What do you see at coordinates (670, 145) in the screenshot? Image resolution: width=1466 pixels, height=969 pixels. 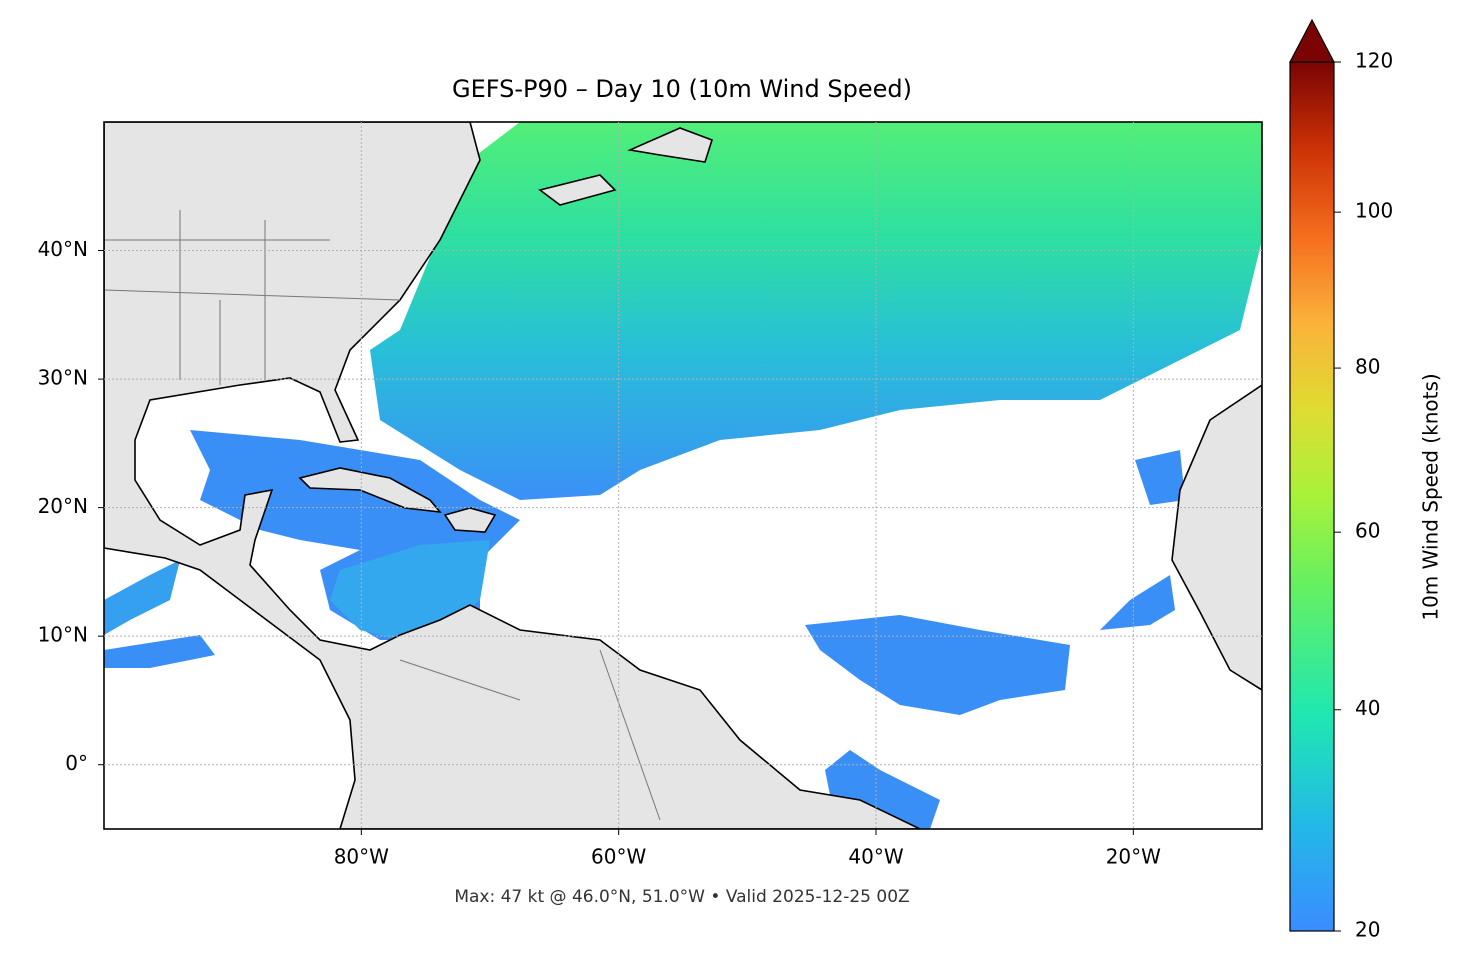 I see `newfoundland` at bounding box center [670, 145].